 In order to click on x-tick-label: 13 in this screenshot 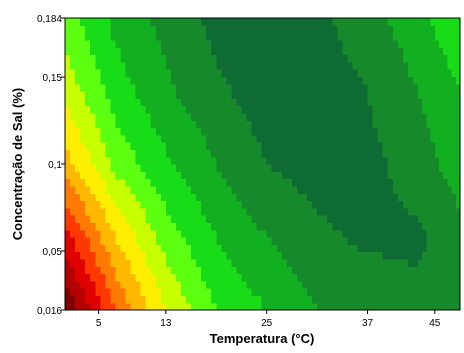, I will do `click(166, 323)`.